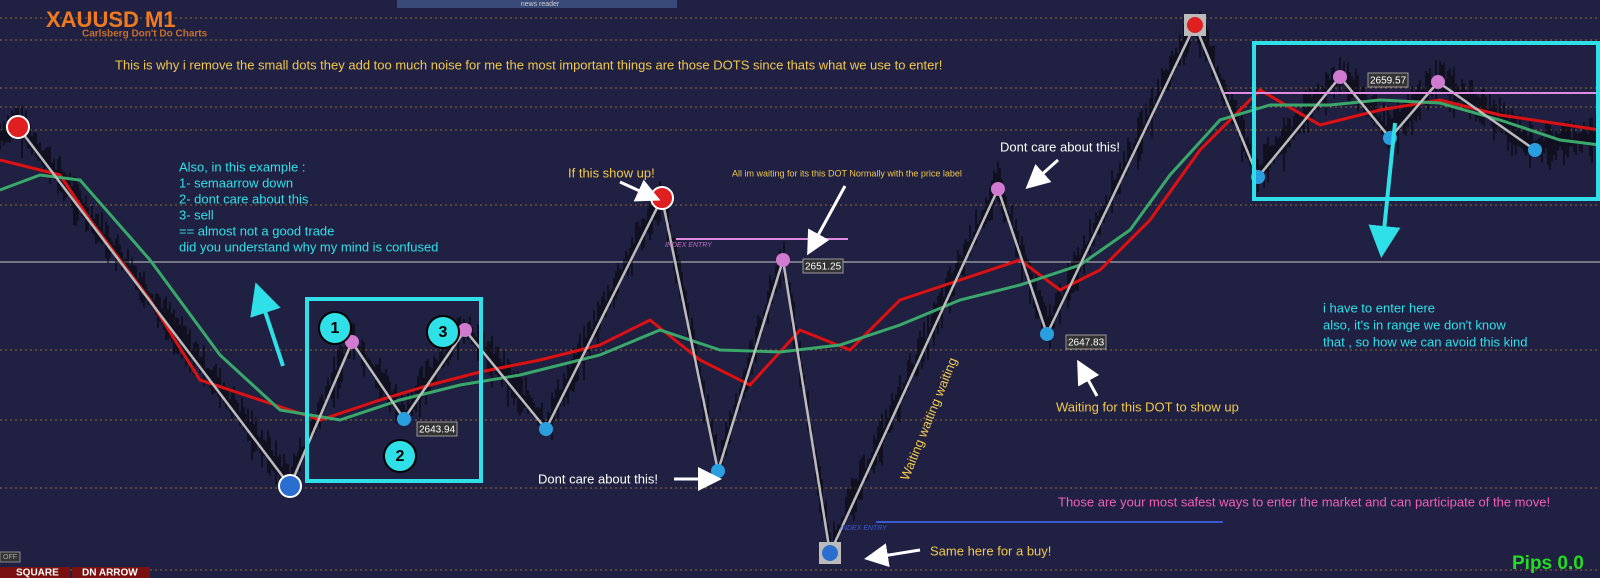 The image size is (1600, 578). What do you see at coordinates (990, 550) in the screenshot?
I see `annotation: Same here for a buy!` at bounding box center [990, 550].